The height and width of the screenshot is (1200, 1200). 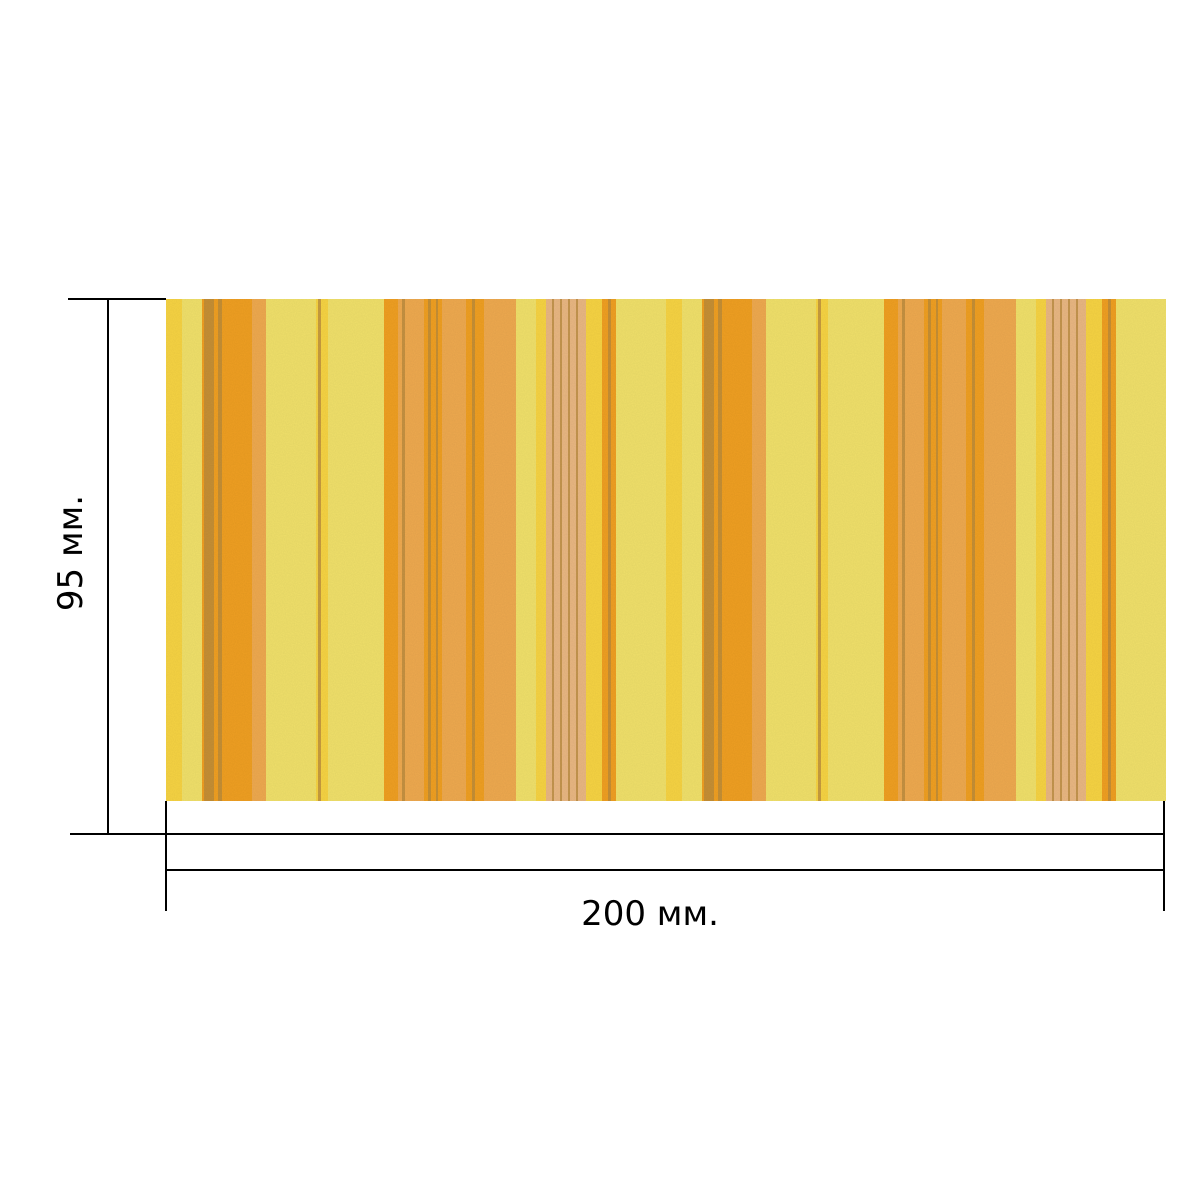 I want to click on height-dimension, so click(x=117, y=566).